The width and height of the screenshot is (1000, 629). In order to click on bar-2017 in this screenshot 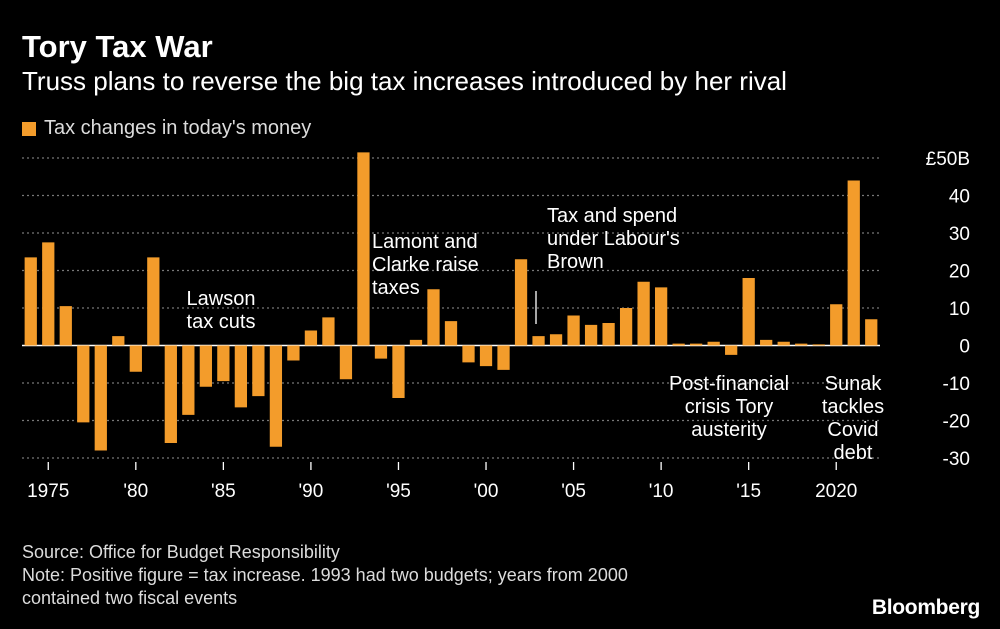, I will do `click(783, 343)`.